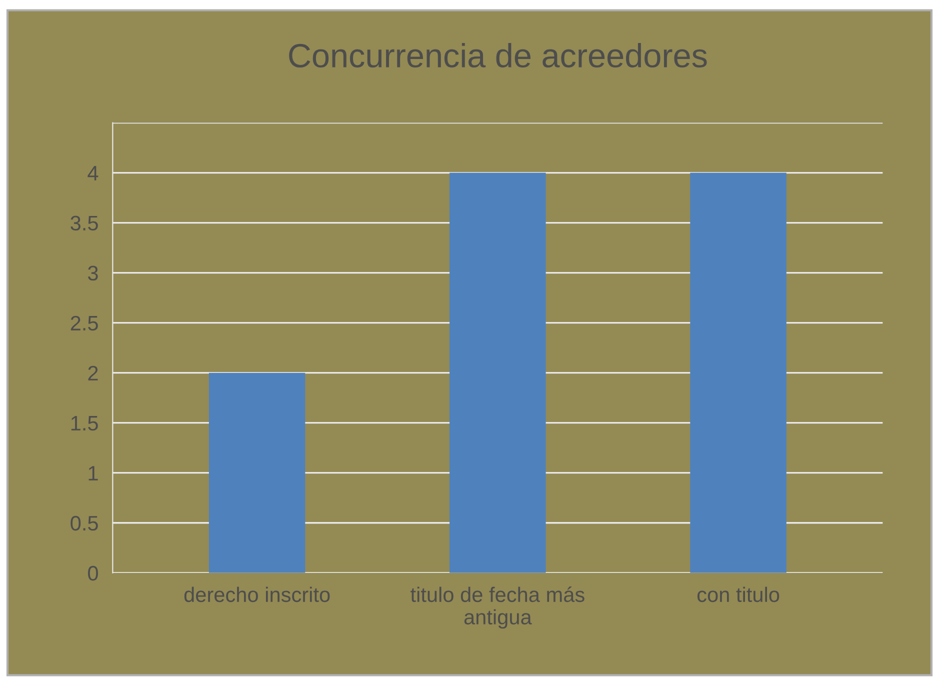  I want to click on y-tick-label: 3, so click(93, 273).